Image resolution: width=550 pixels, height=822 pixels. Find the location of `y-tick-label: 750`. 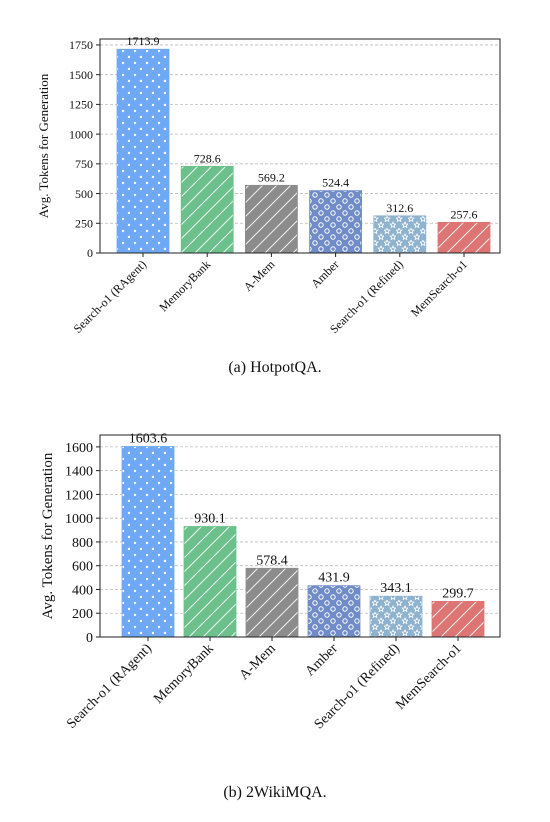

y-tick-label: 750 is located at coordinates (84, 164).